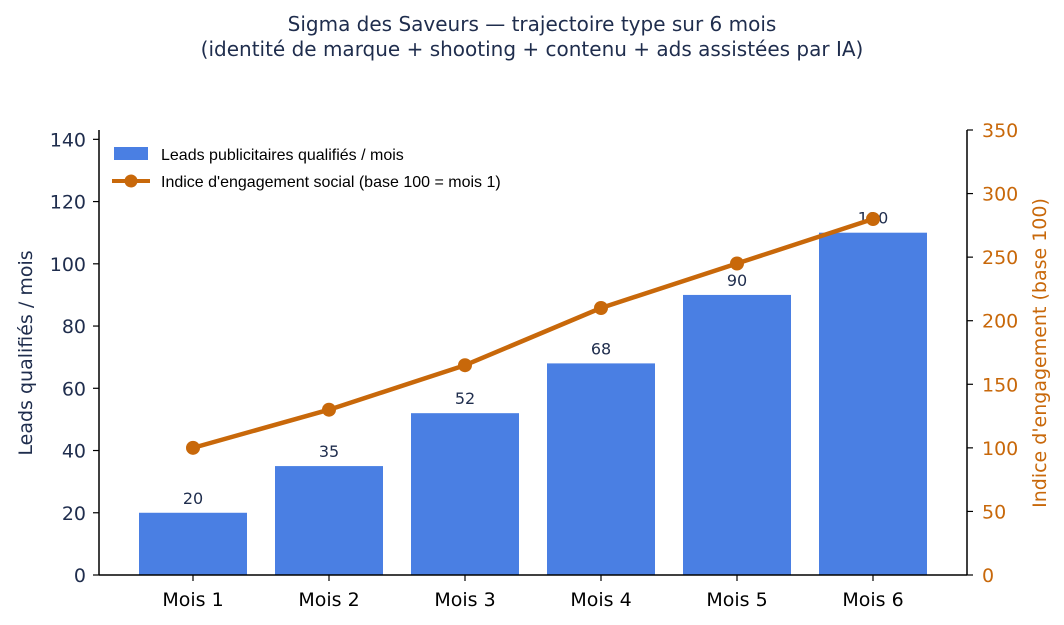  I want to click on x-ticks: Mois 1 Mois 2 Mois 3 Mois 4 Mois 5 Mois 6, so click(533, 593).